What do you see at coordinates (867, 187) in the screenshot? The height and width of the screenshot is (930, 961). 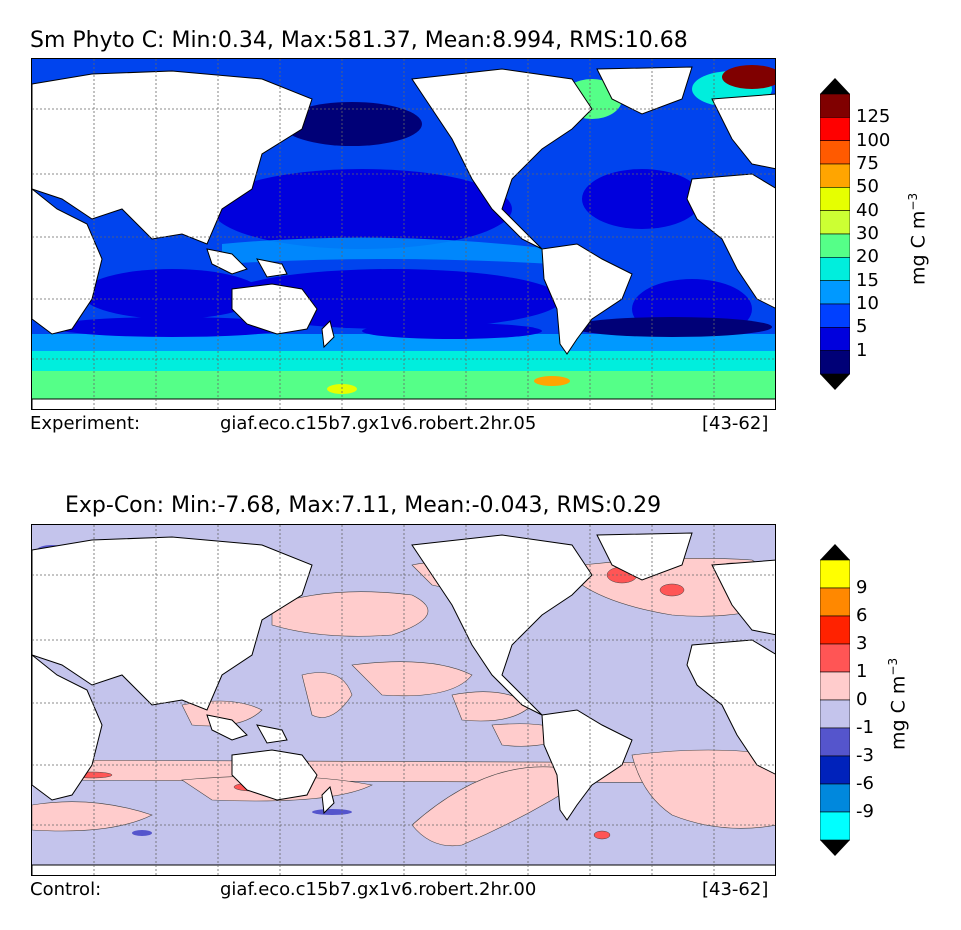 I see `top-colorbar-tick-label: 50` at bounding box center [867, 187].